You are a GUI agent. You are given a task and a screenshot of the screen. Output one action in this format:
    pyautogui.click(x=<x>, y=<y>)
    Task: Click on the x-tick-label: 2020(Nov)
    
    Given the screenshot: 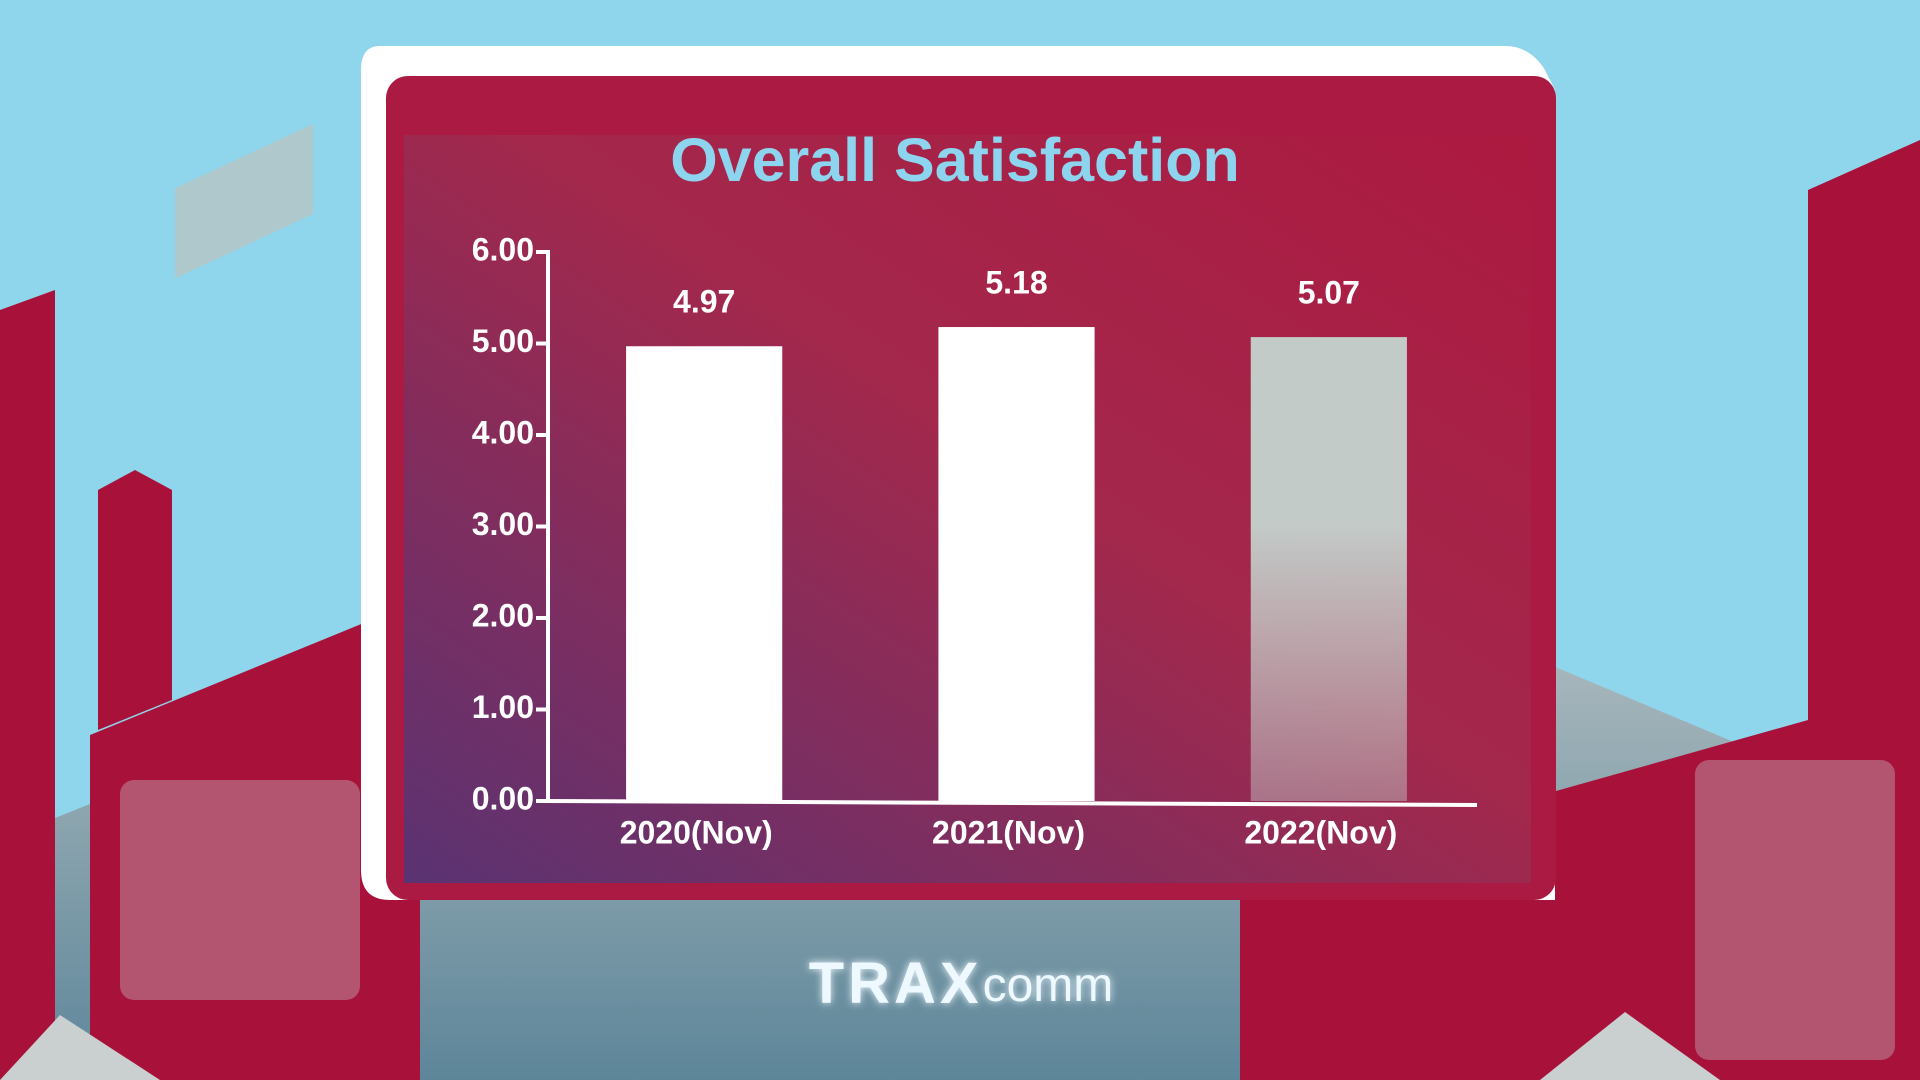 What is the action you would take?
    pyautogui.click(x=696, y=832)
    